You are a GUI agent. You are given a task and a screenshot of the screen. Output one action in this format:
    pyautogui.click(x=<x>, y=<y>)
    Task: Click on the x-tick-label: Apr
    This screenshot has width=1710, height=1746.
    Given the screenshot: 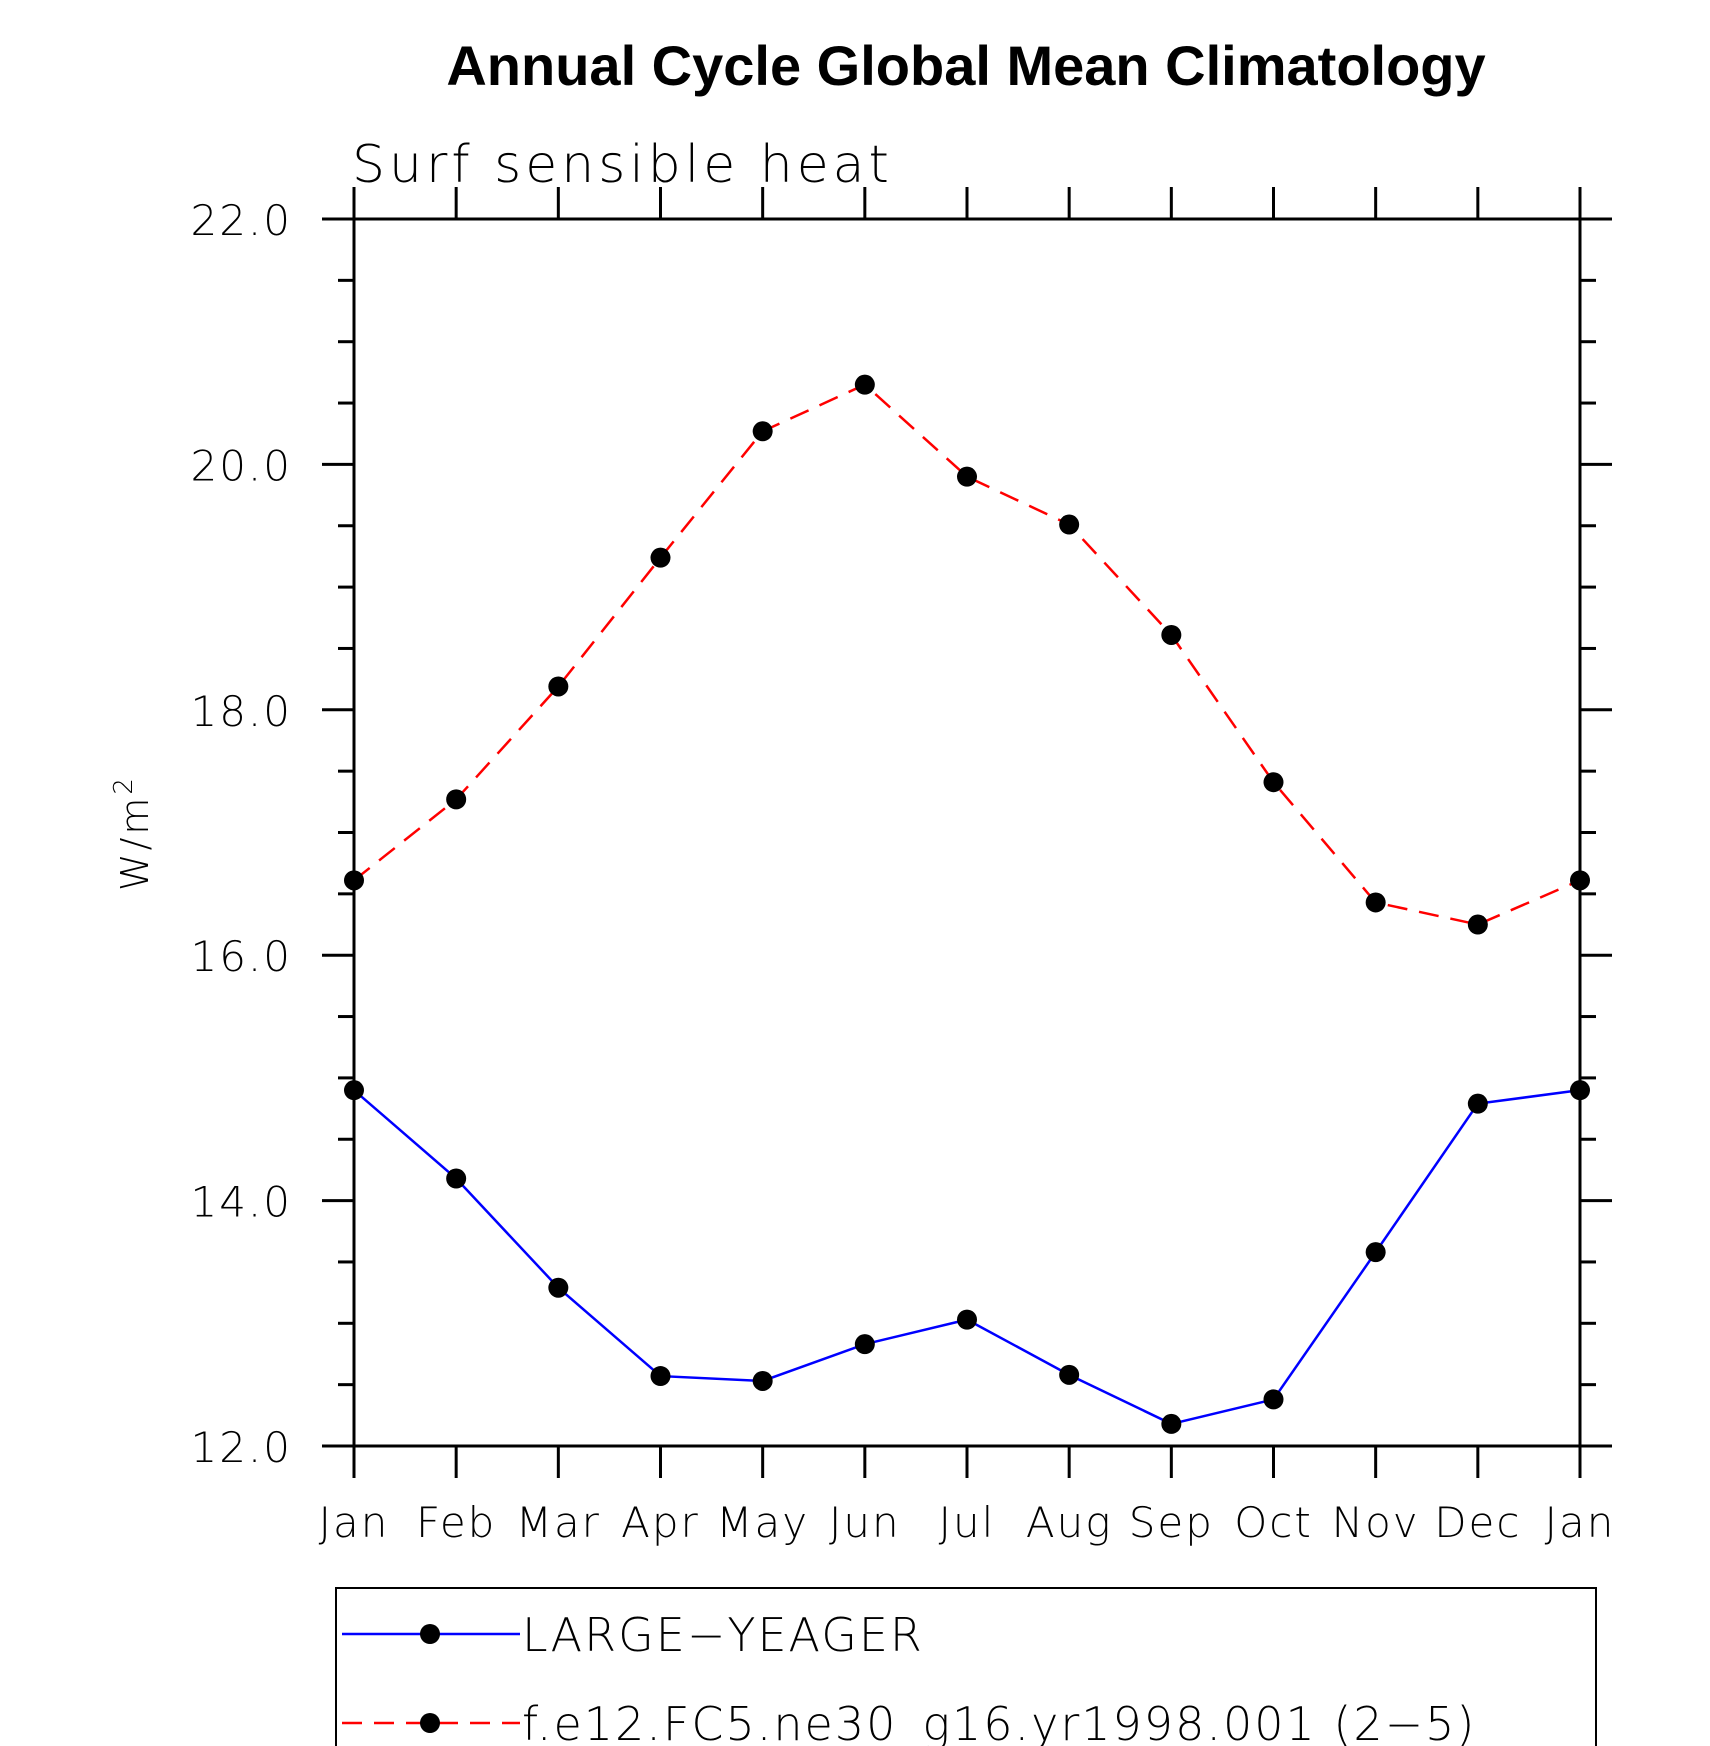 What is the action you would take?
    pyautogui.click(x=660, y=1522)
    